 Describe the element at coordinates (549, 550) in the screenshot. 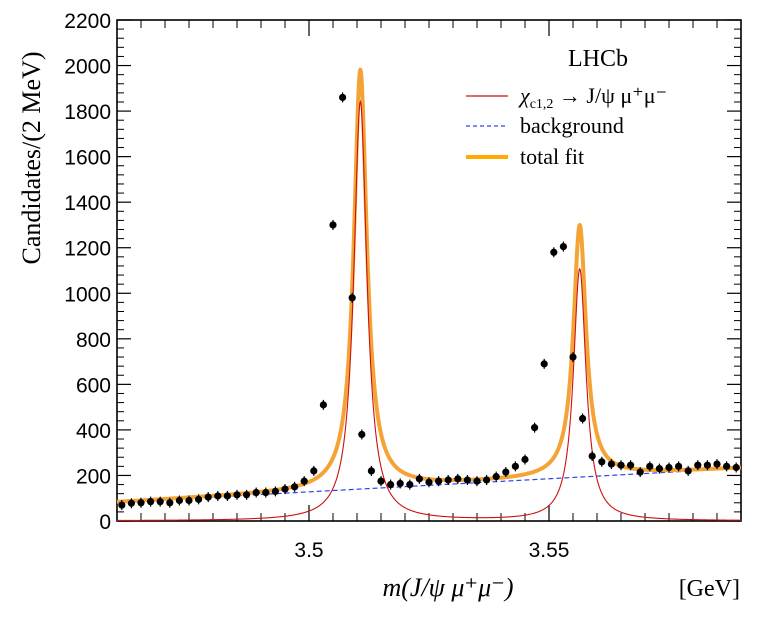

I see `x-tick-label: 3.55` at that location.